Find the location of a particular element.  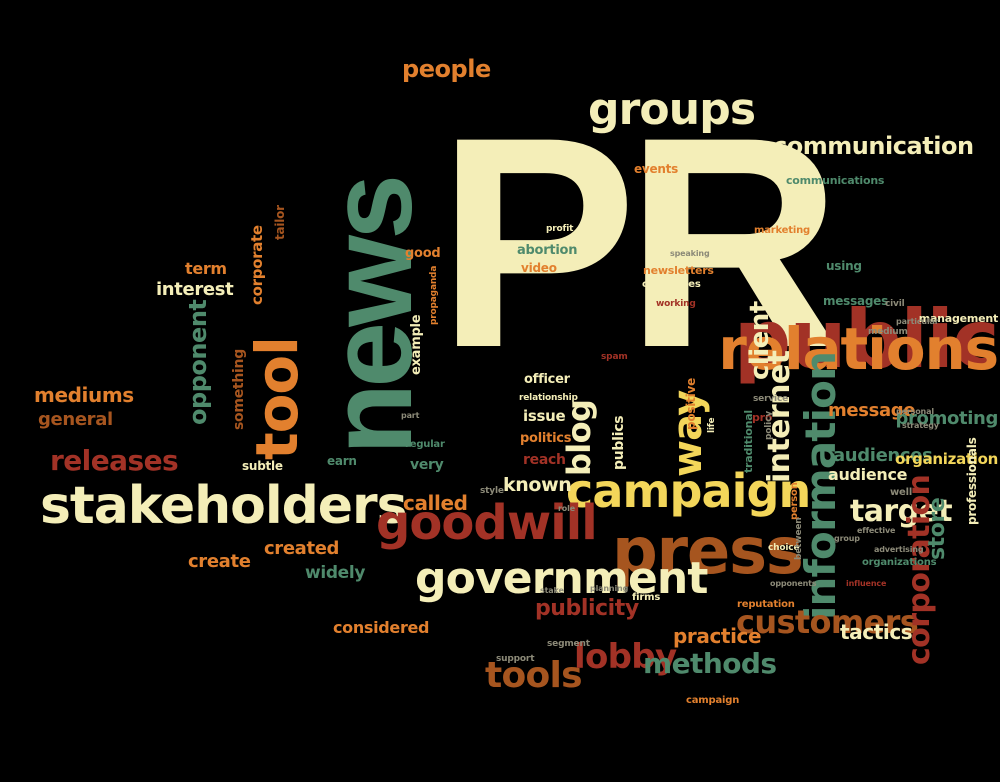

word-customers: customers is located at coordinates (827, 622).